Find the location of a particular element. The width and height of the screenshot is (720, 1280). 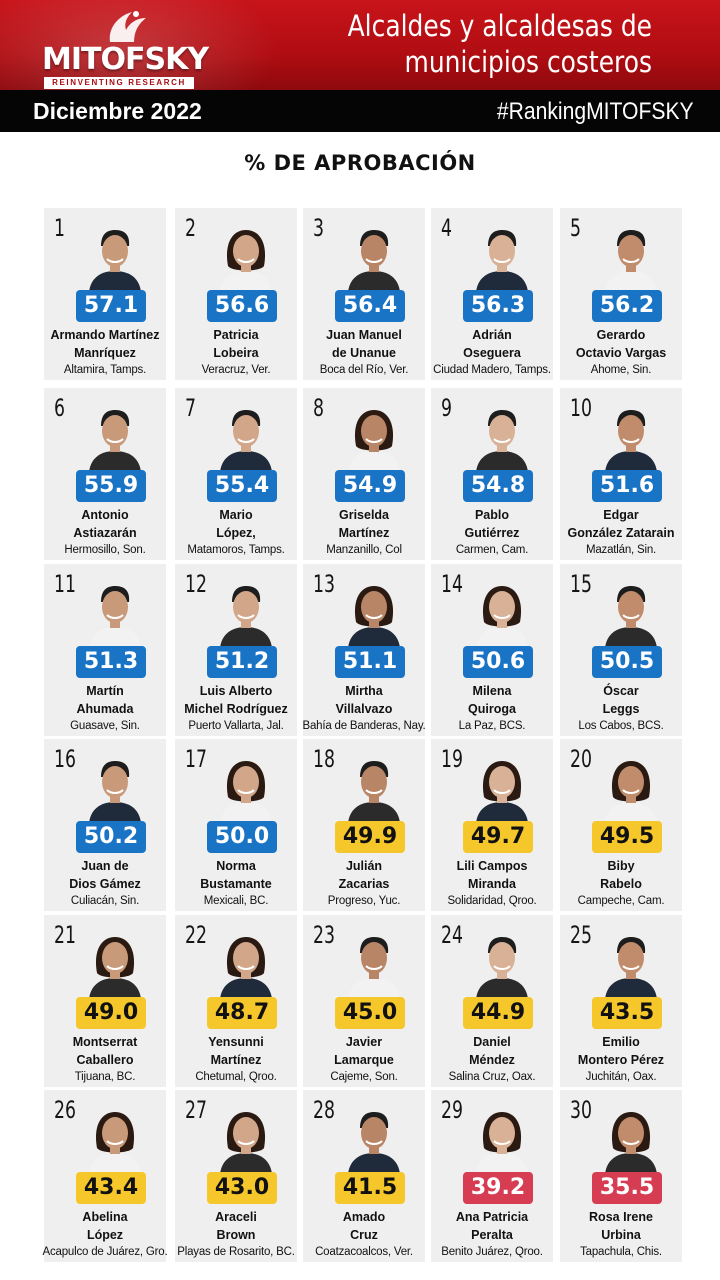

logo-tagline: REINVENTING RESEARCH is located at coordinates (119, 83).